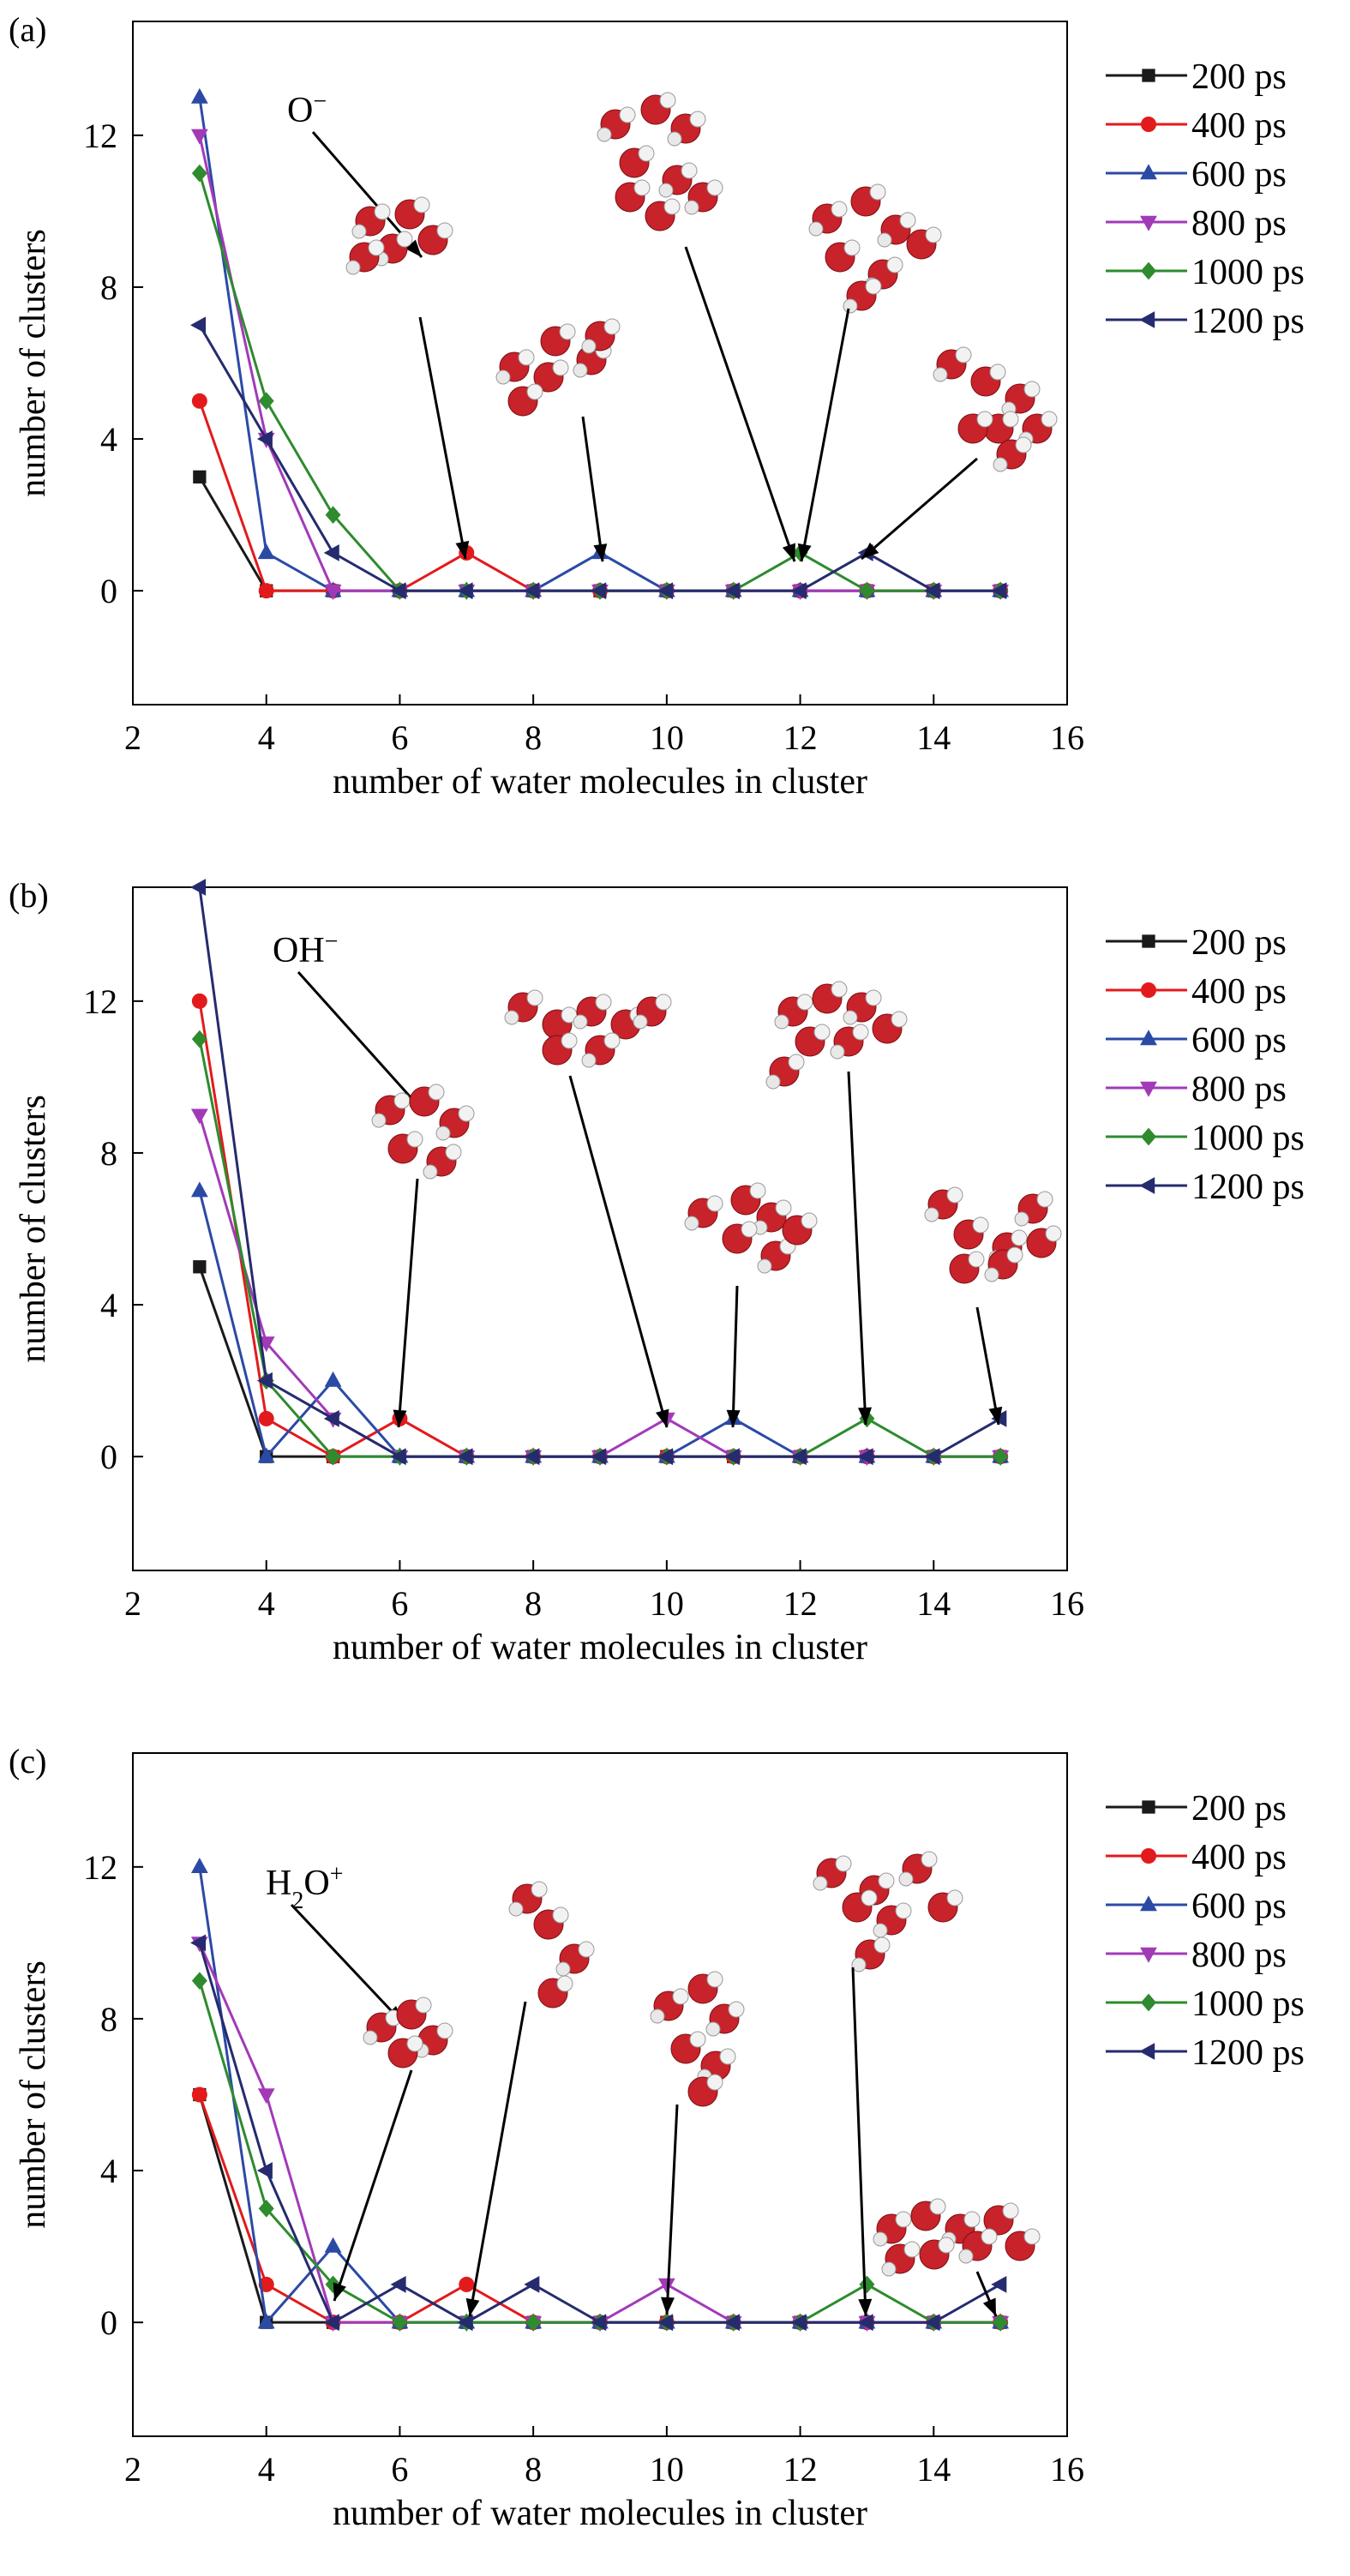 This screenshot has height=2576, width=1350. I want to click on legend: 200 ps 400 ps 600 ps 800 ps 1000 ps 1200 ps, so click(1205, 1931).